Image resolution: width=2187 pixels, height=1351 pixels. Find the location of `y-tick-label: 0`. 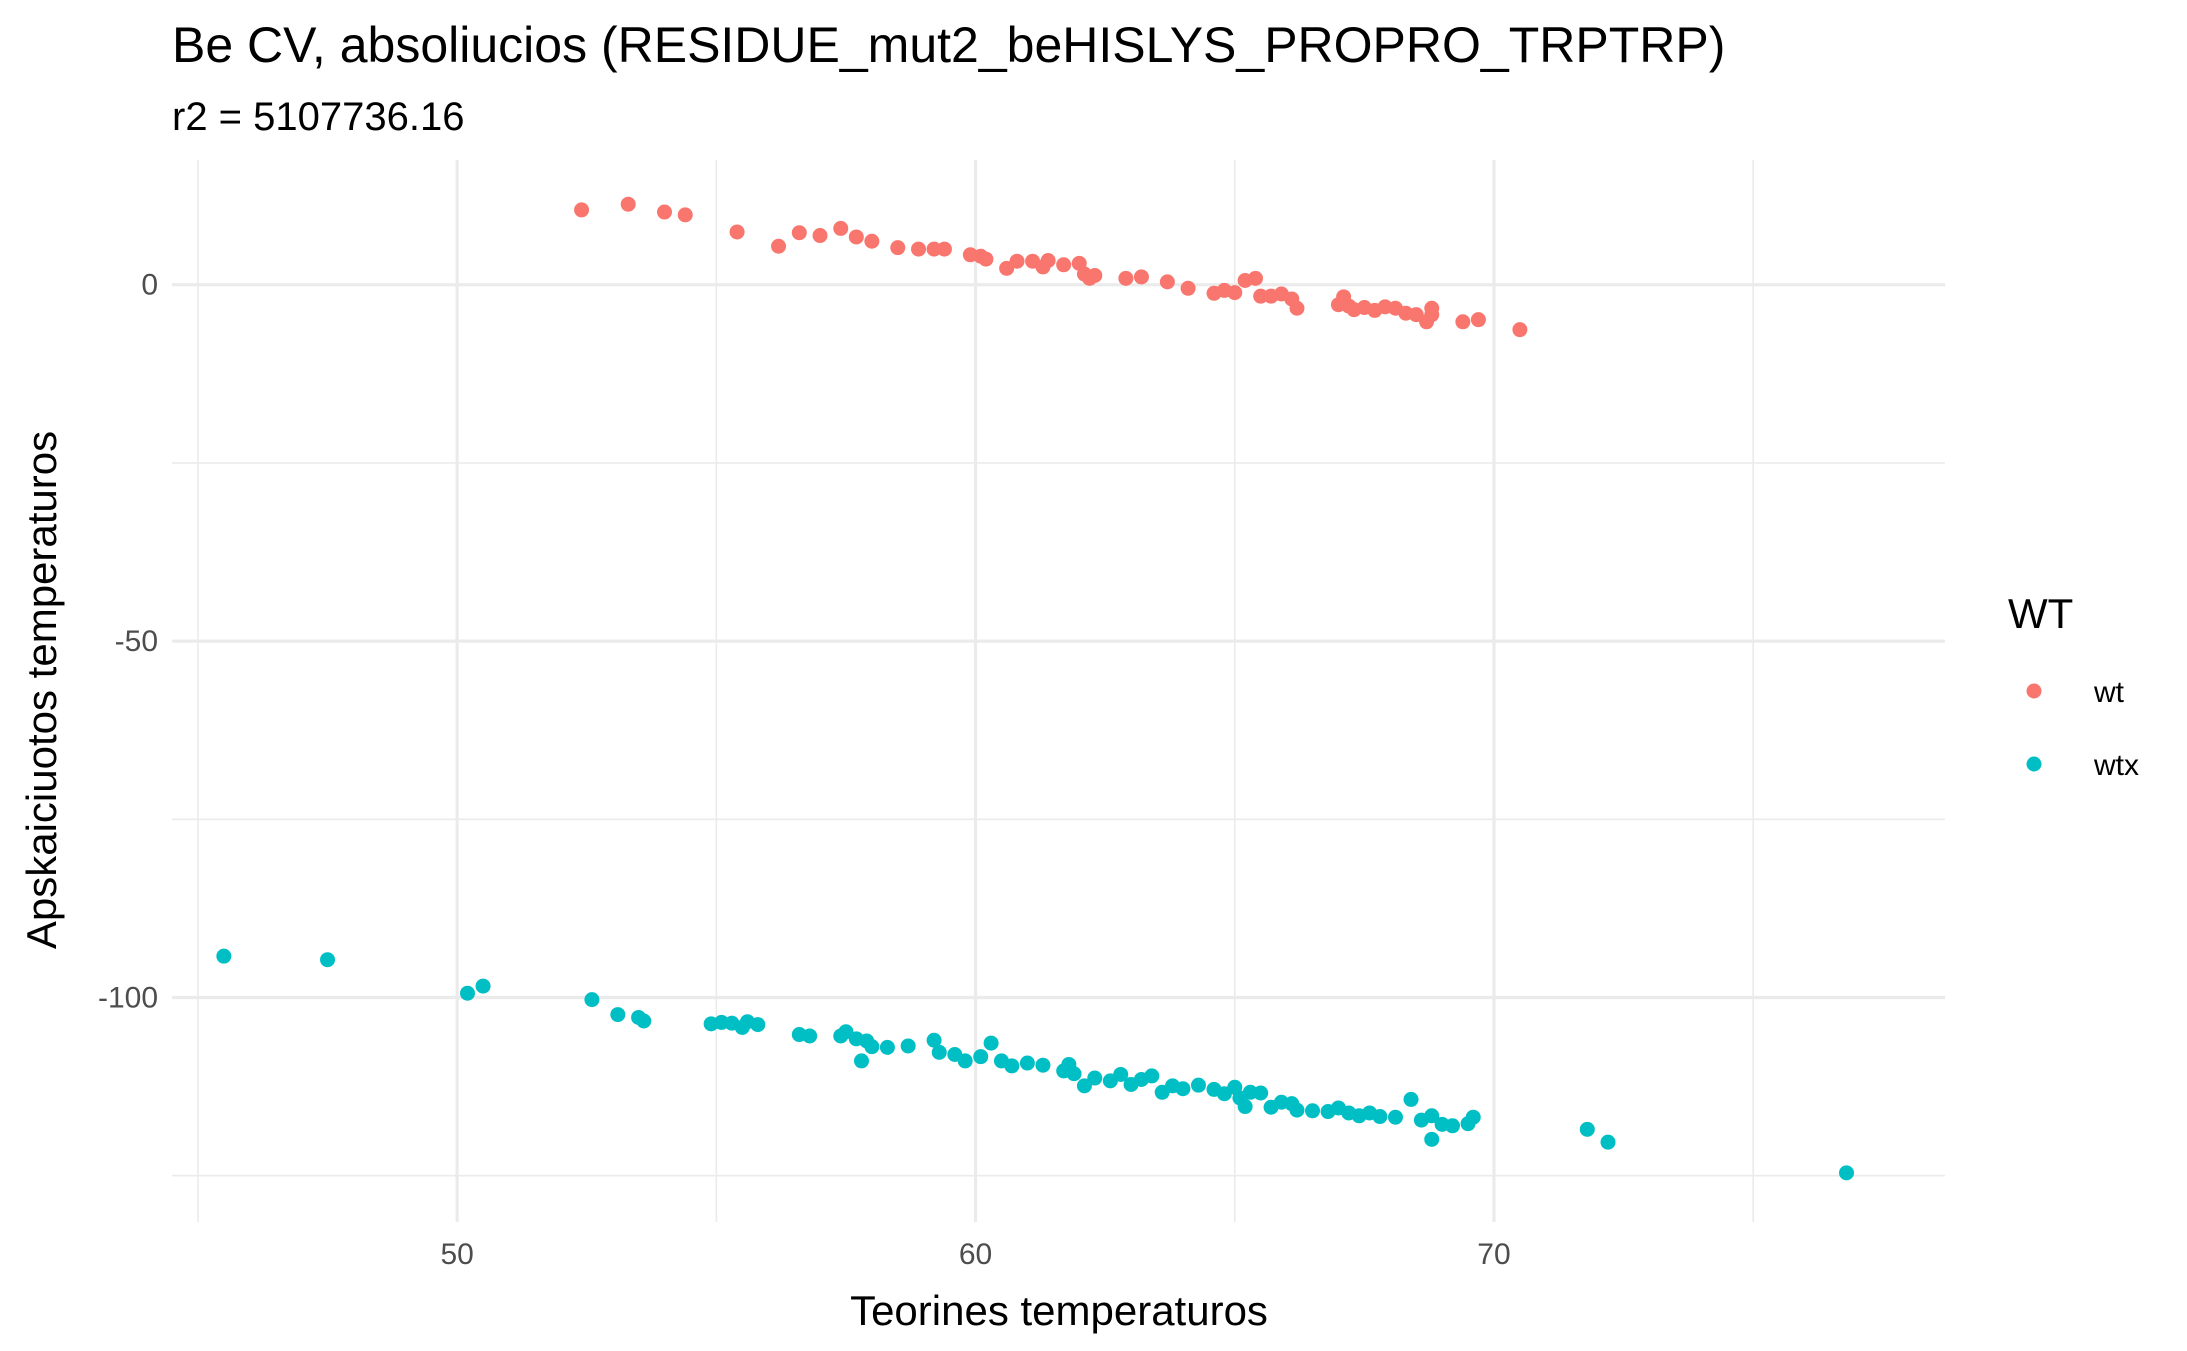

y-tick-label: 0 is located at coordinates (149, 285).